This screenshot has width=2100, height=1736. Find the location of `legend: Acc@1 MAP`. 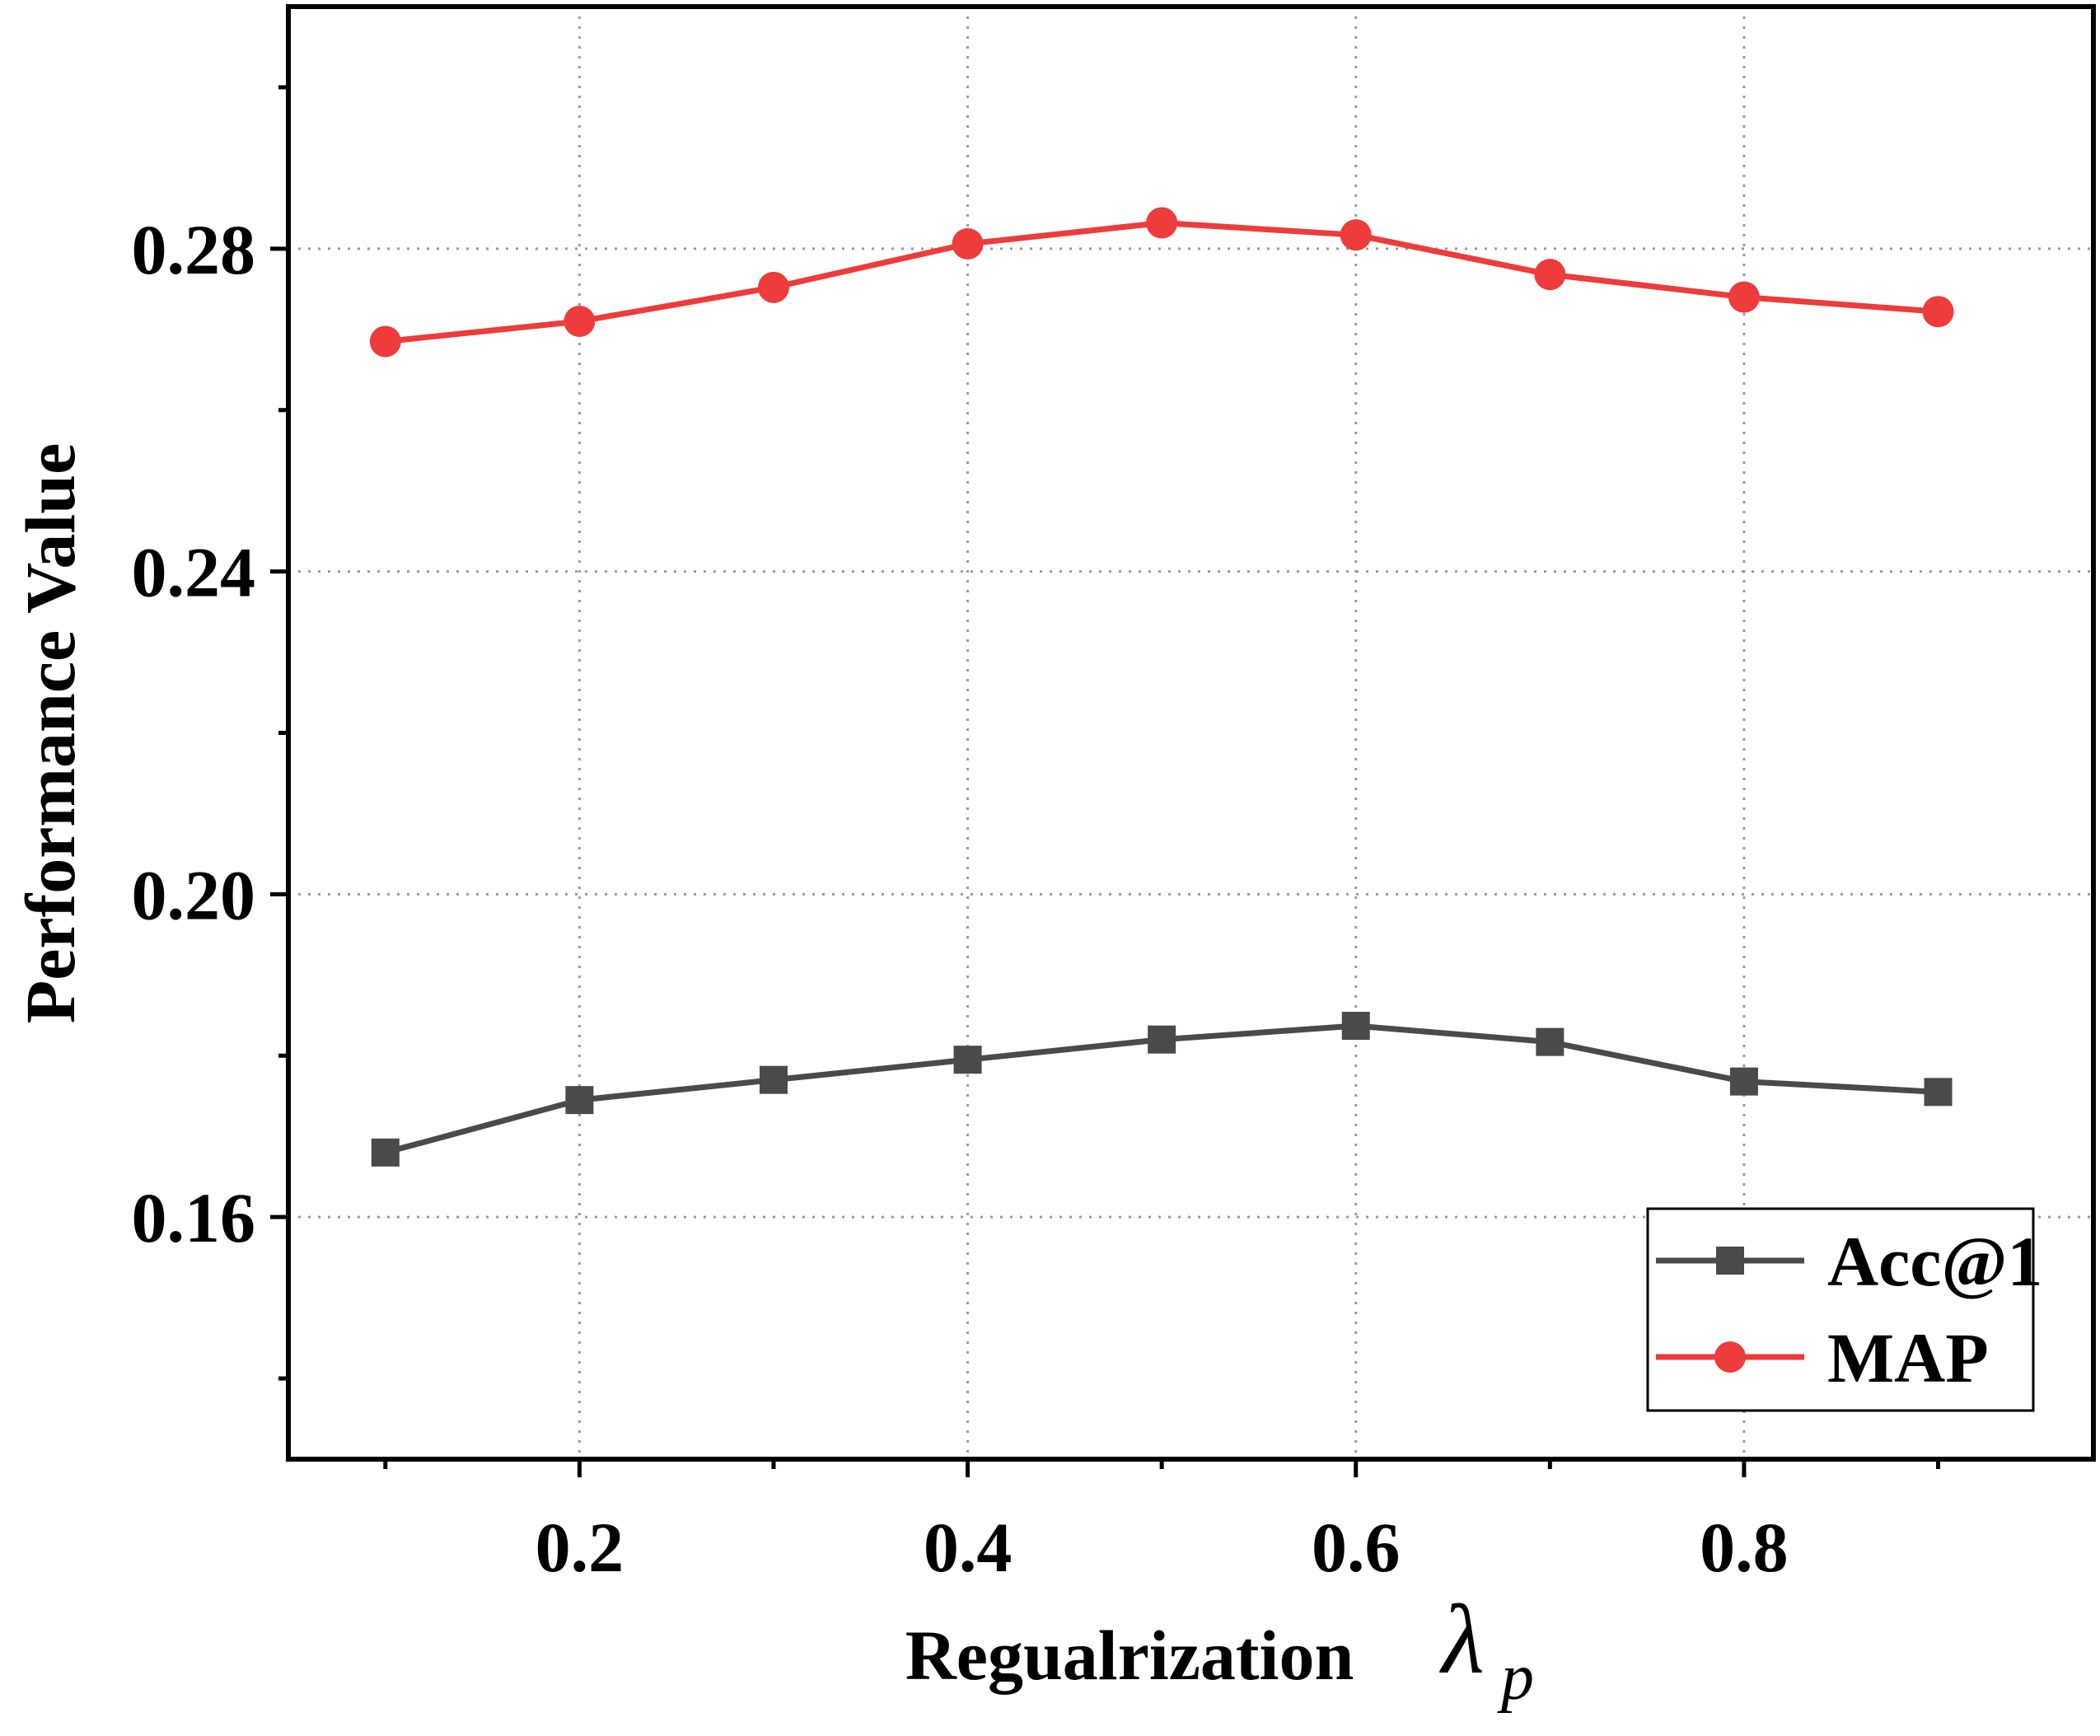

legend: Acc@1 MAP is located at coordinates (1844, 1309).